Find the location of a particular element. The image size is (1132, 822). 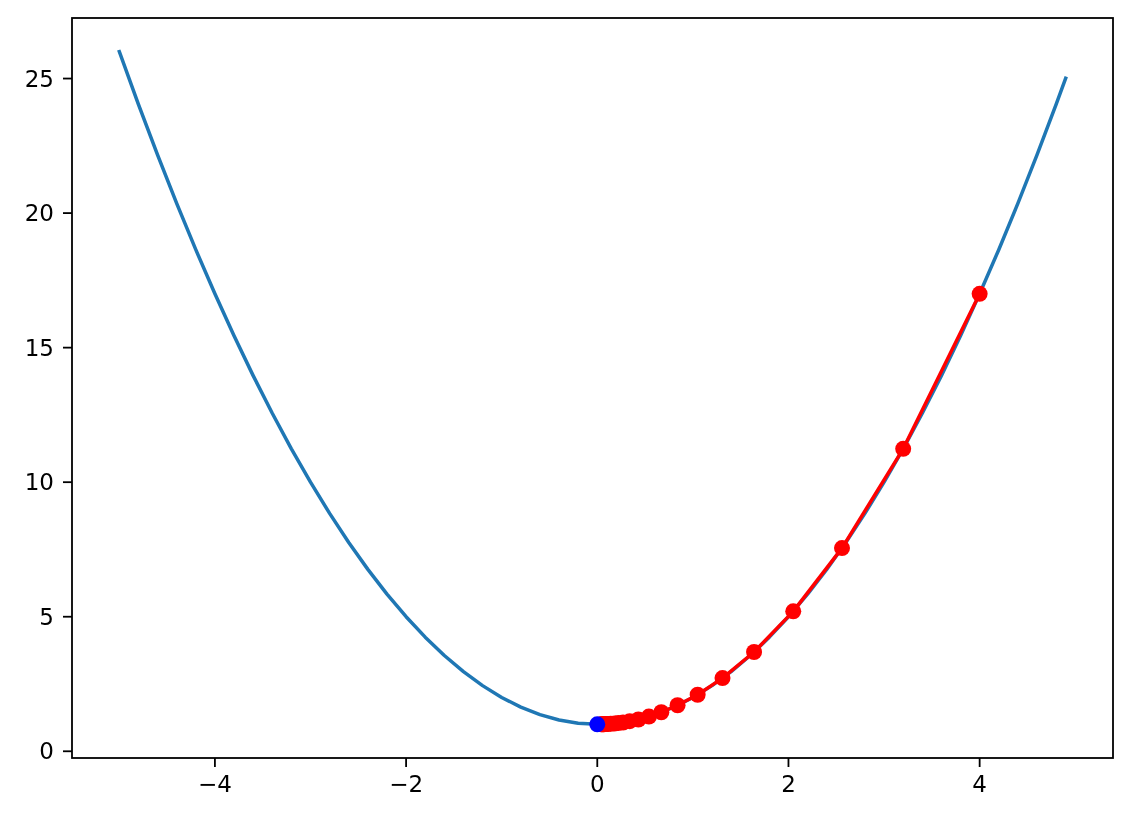

y-tick-label: 10 is located at coordinates (39, 482).